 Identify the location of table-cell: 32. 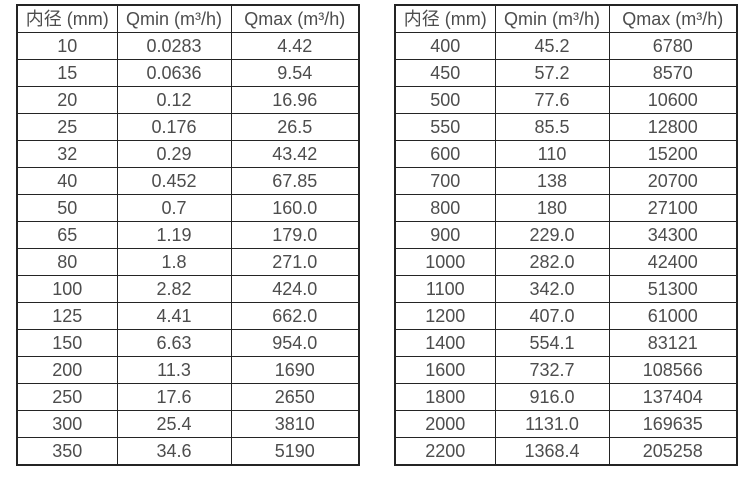
(67, 154).